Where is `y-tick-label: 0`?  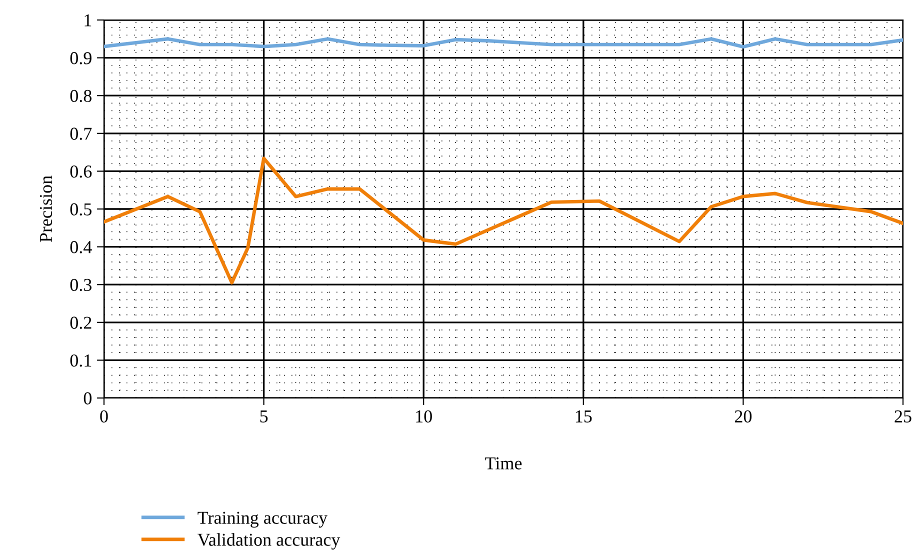 y-tick-label: 0 is located at coordinates (88, 398).